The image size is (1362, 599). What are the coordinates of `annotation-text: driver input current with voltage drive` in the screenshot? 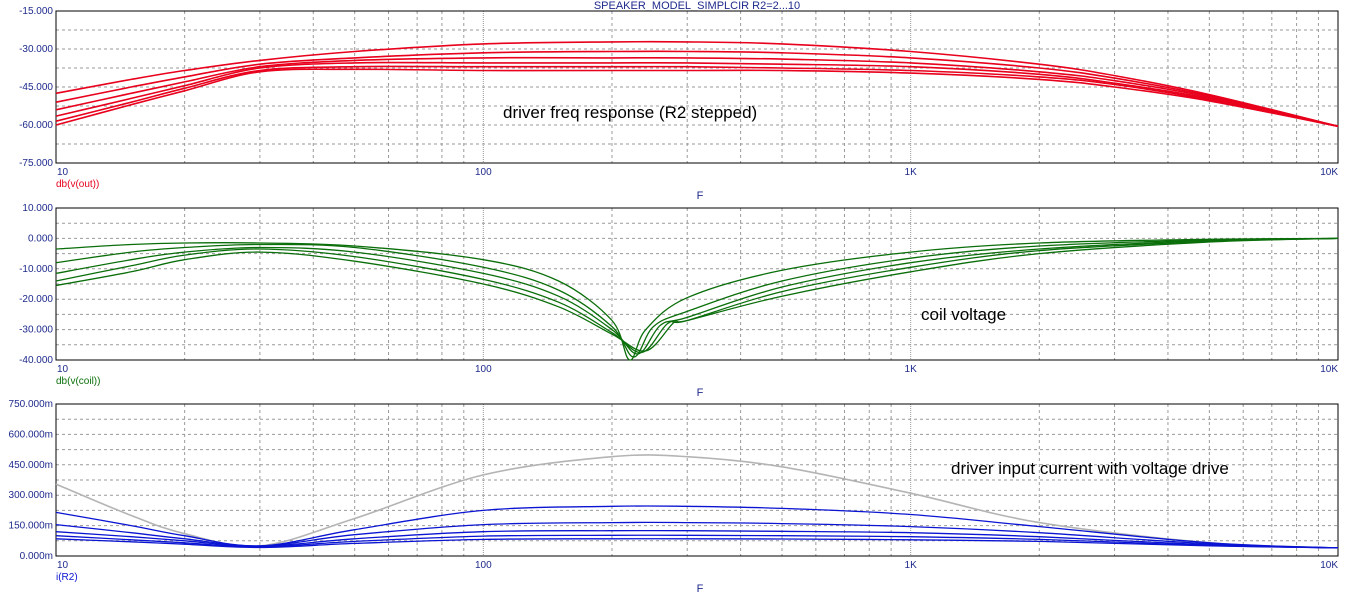 It's located at (1090, 468).